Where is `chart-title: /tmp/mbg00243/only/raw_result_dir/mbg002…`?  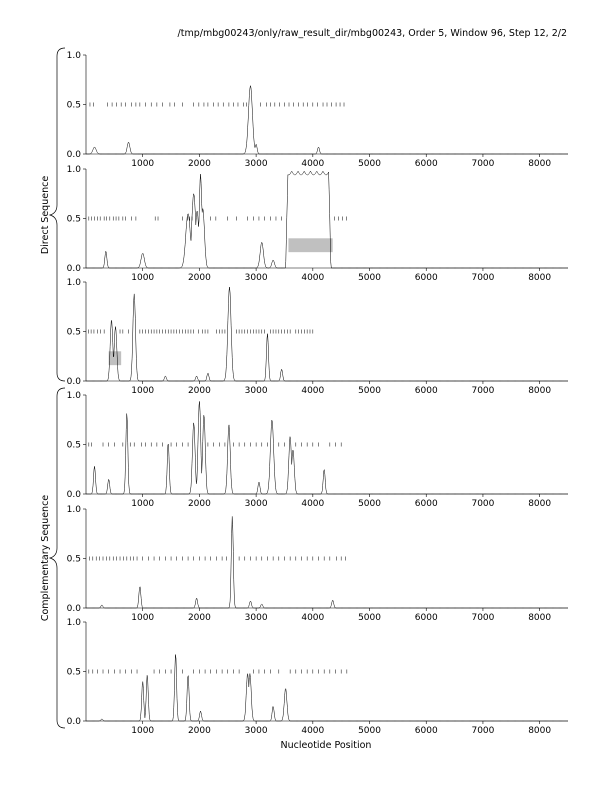
chart-title: /tmp/mbg00243/only/raw_result_dir/mbg002… is located at coordinates (372, 33).